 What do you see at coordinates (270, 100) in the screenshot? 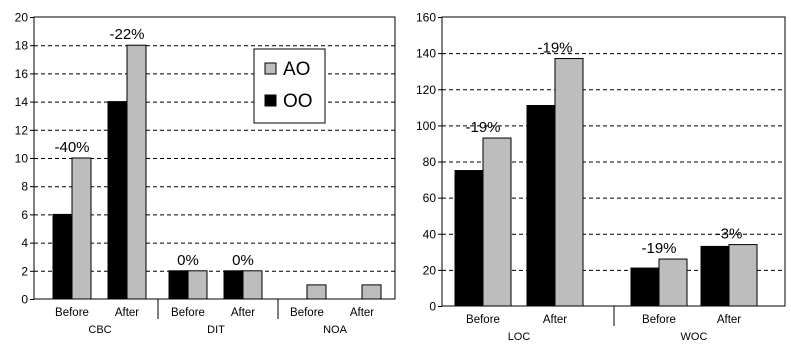
I see `legend-swatch-oo` at bounding box center [270, 100].